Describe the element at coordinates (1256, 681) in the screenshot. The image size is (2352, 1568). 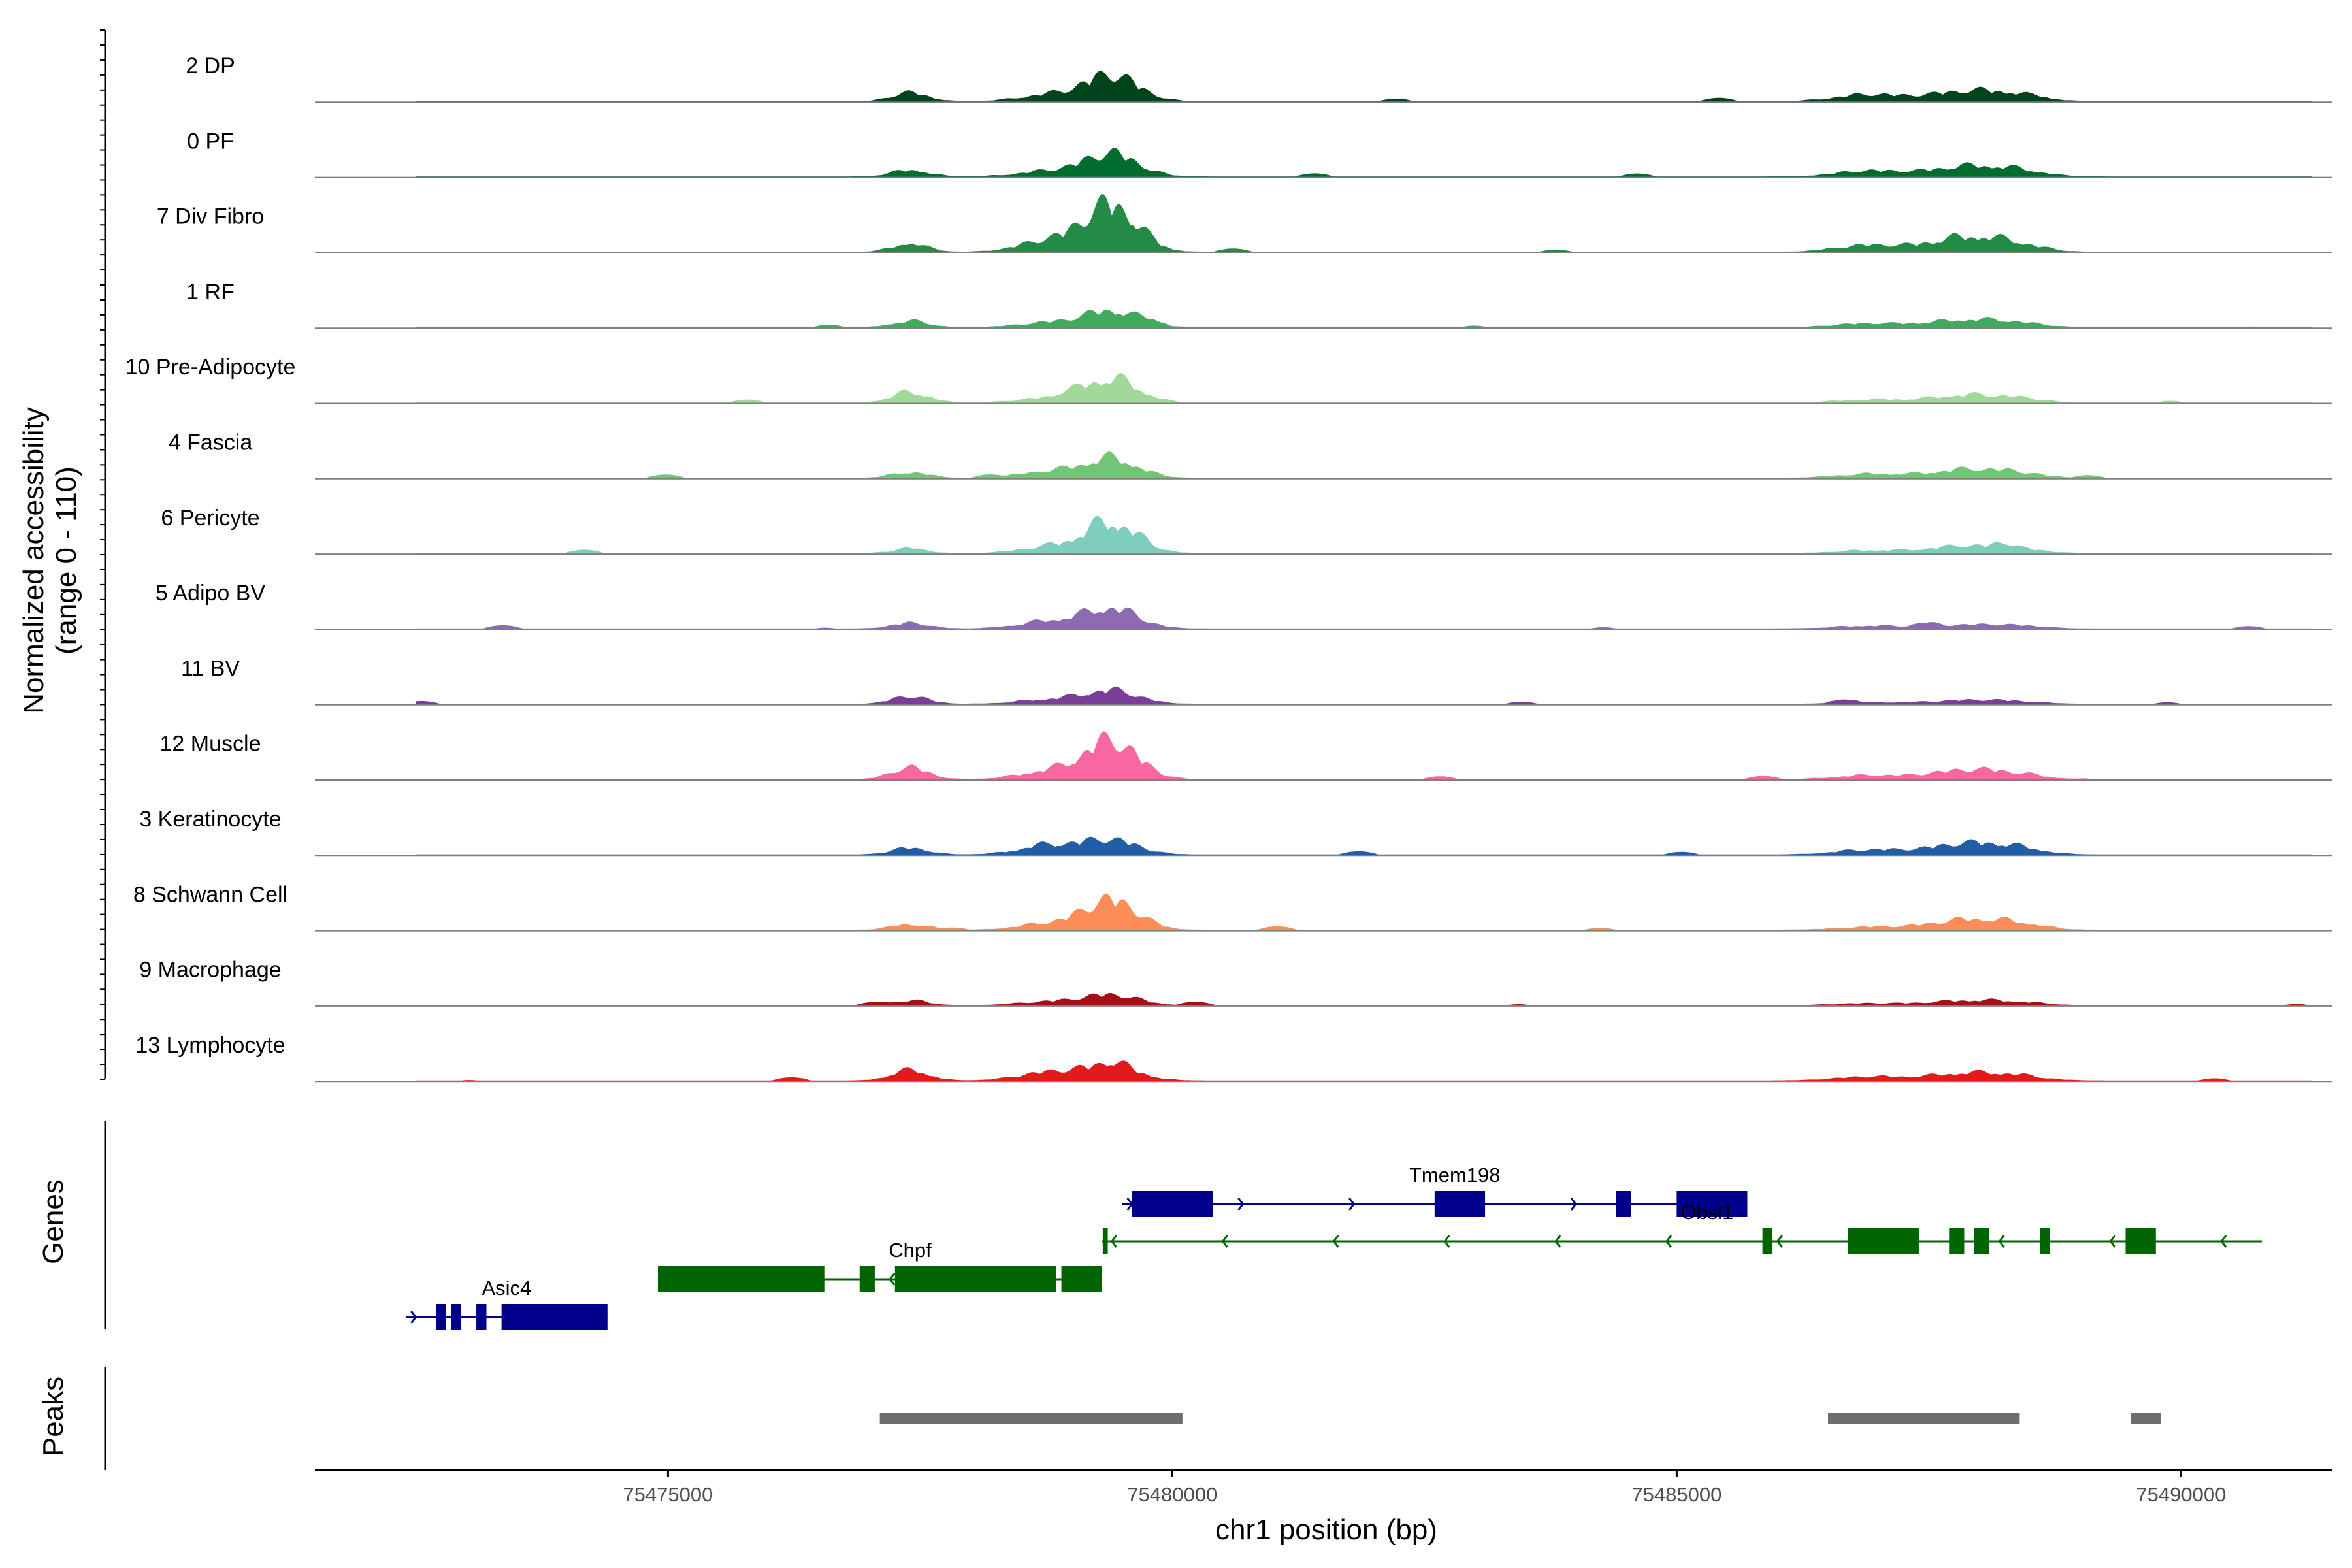
I see `track-9: 11 BV` at that location.